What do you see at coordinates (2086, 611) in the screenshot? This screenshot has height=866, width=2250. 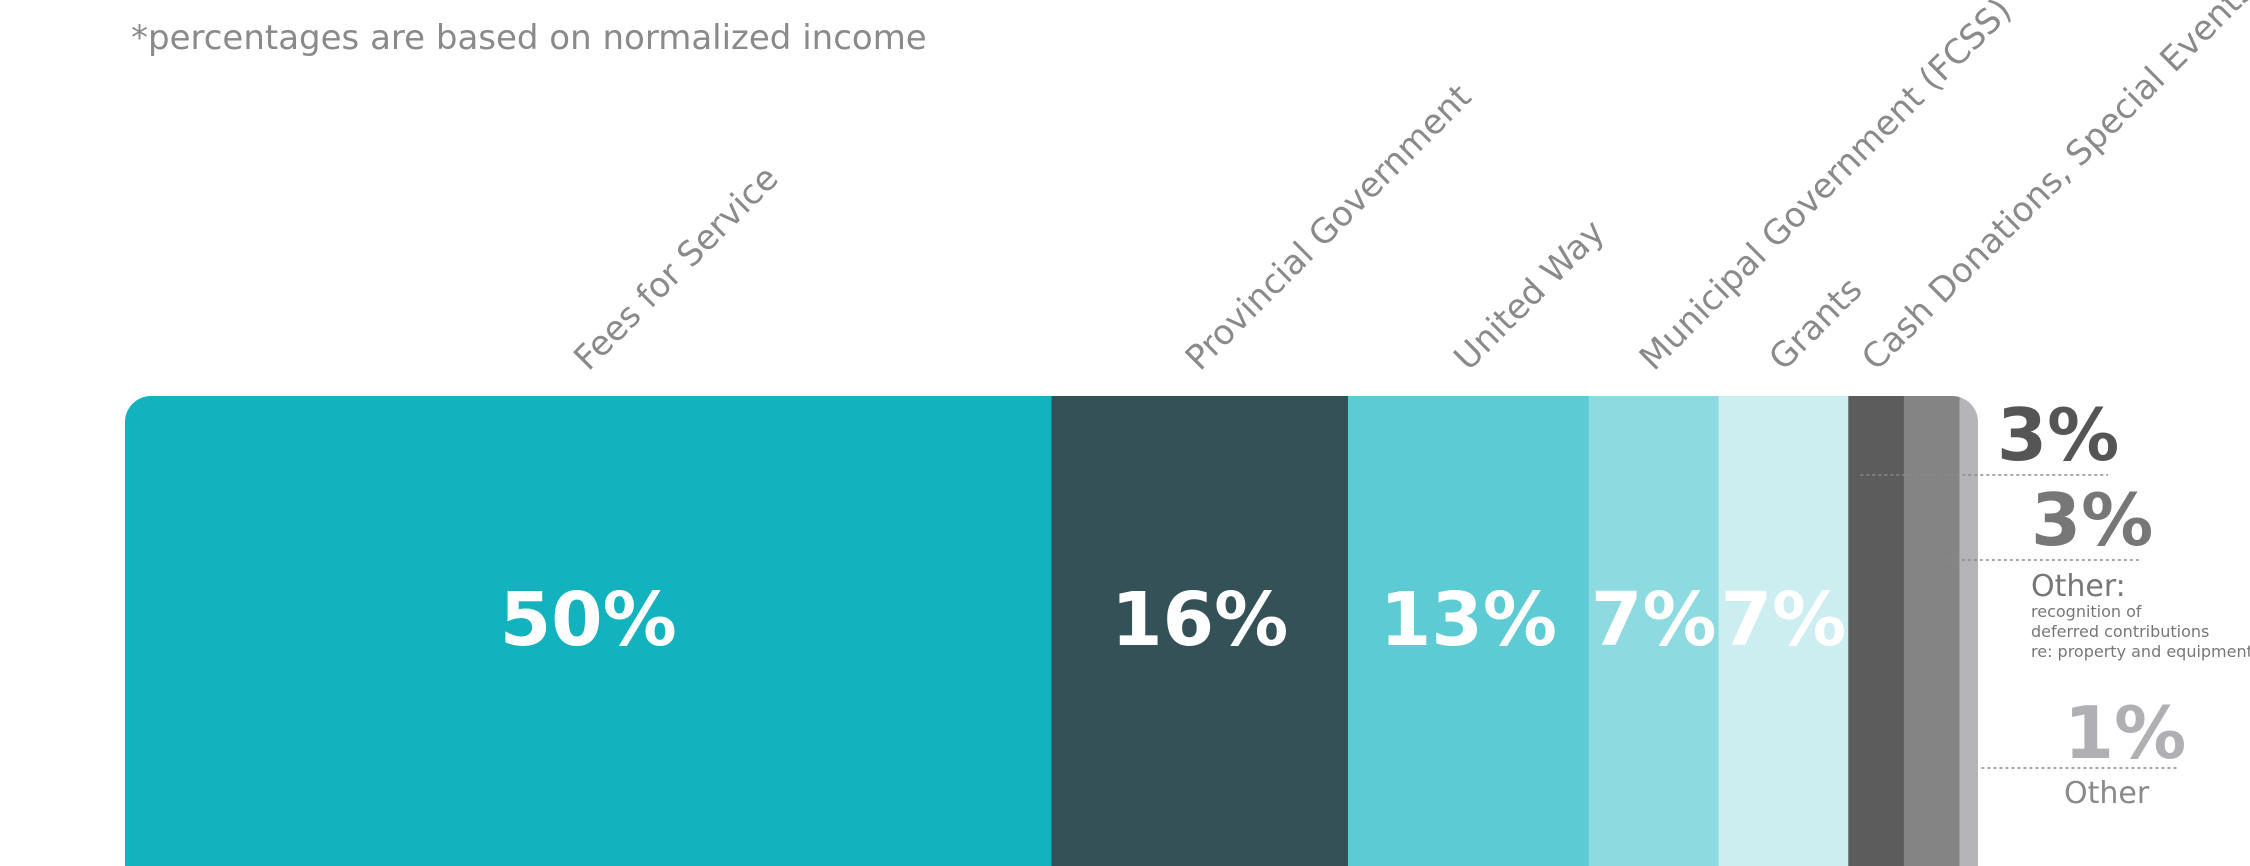 I see `side-detail-1: recognition of` at bounding box center [2086, 611].